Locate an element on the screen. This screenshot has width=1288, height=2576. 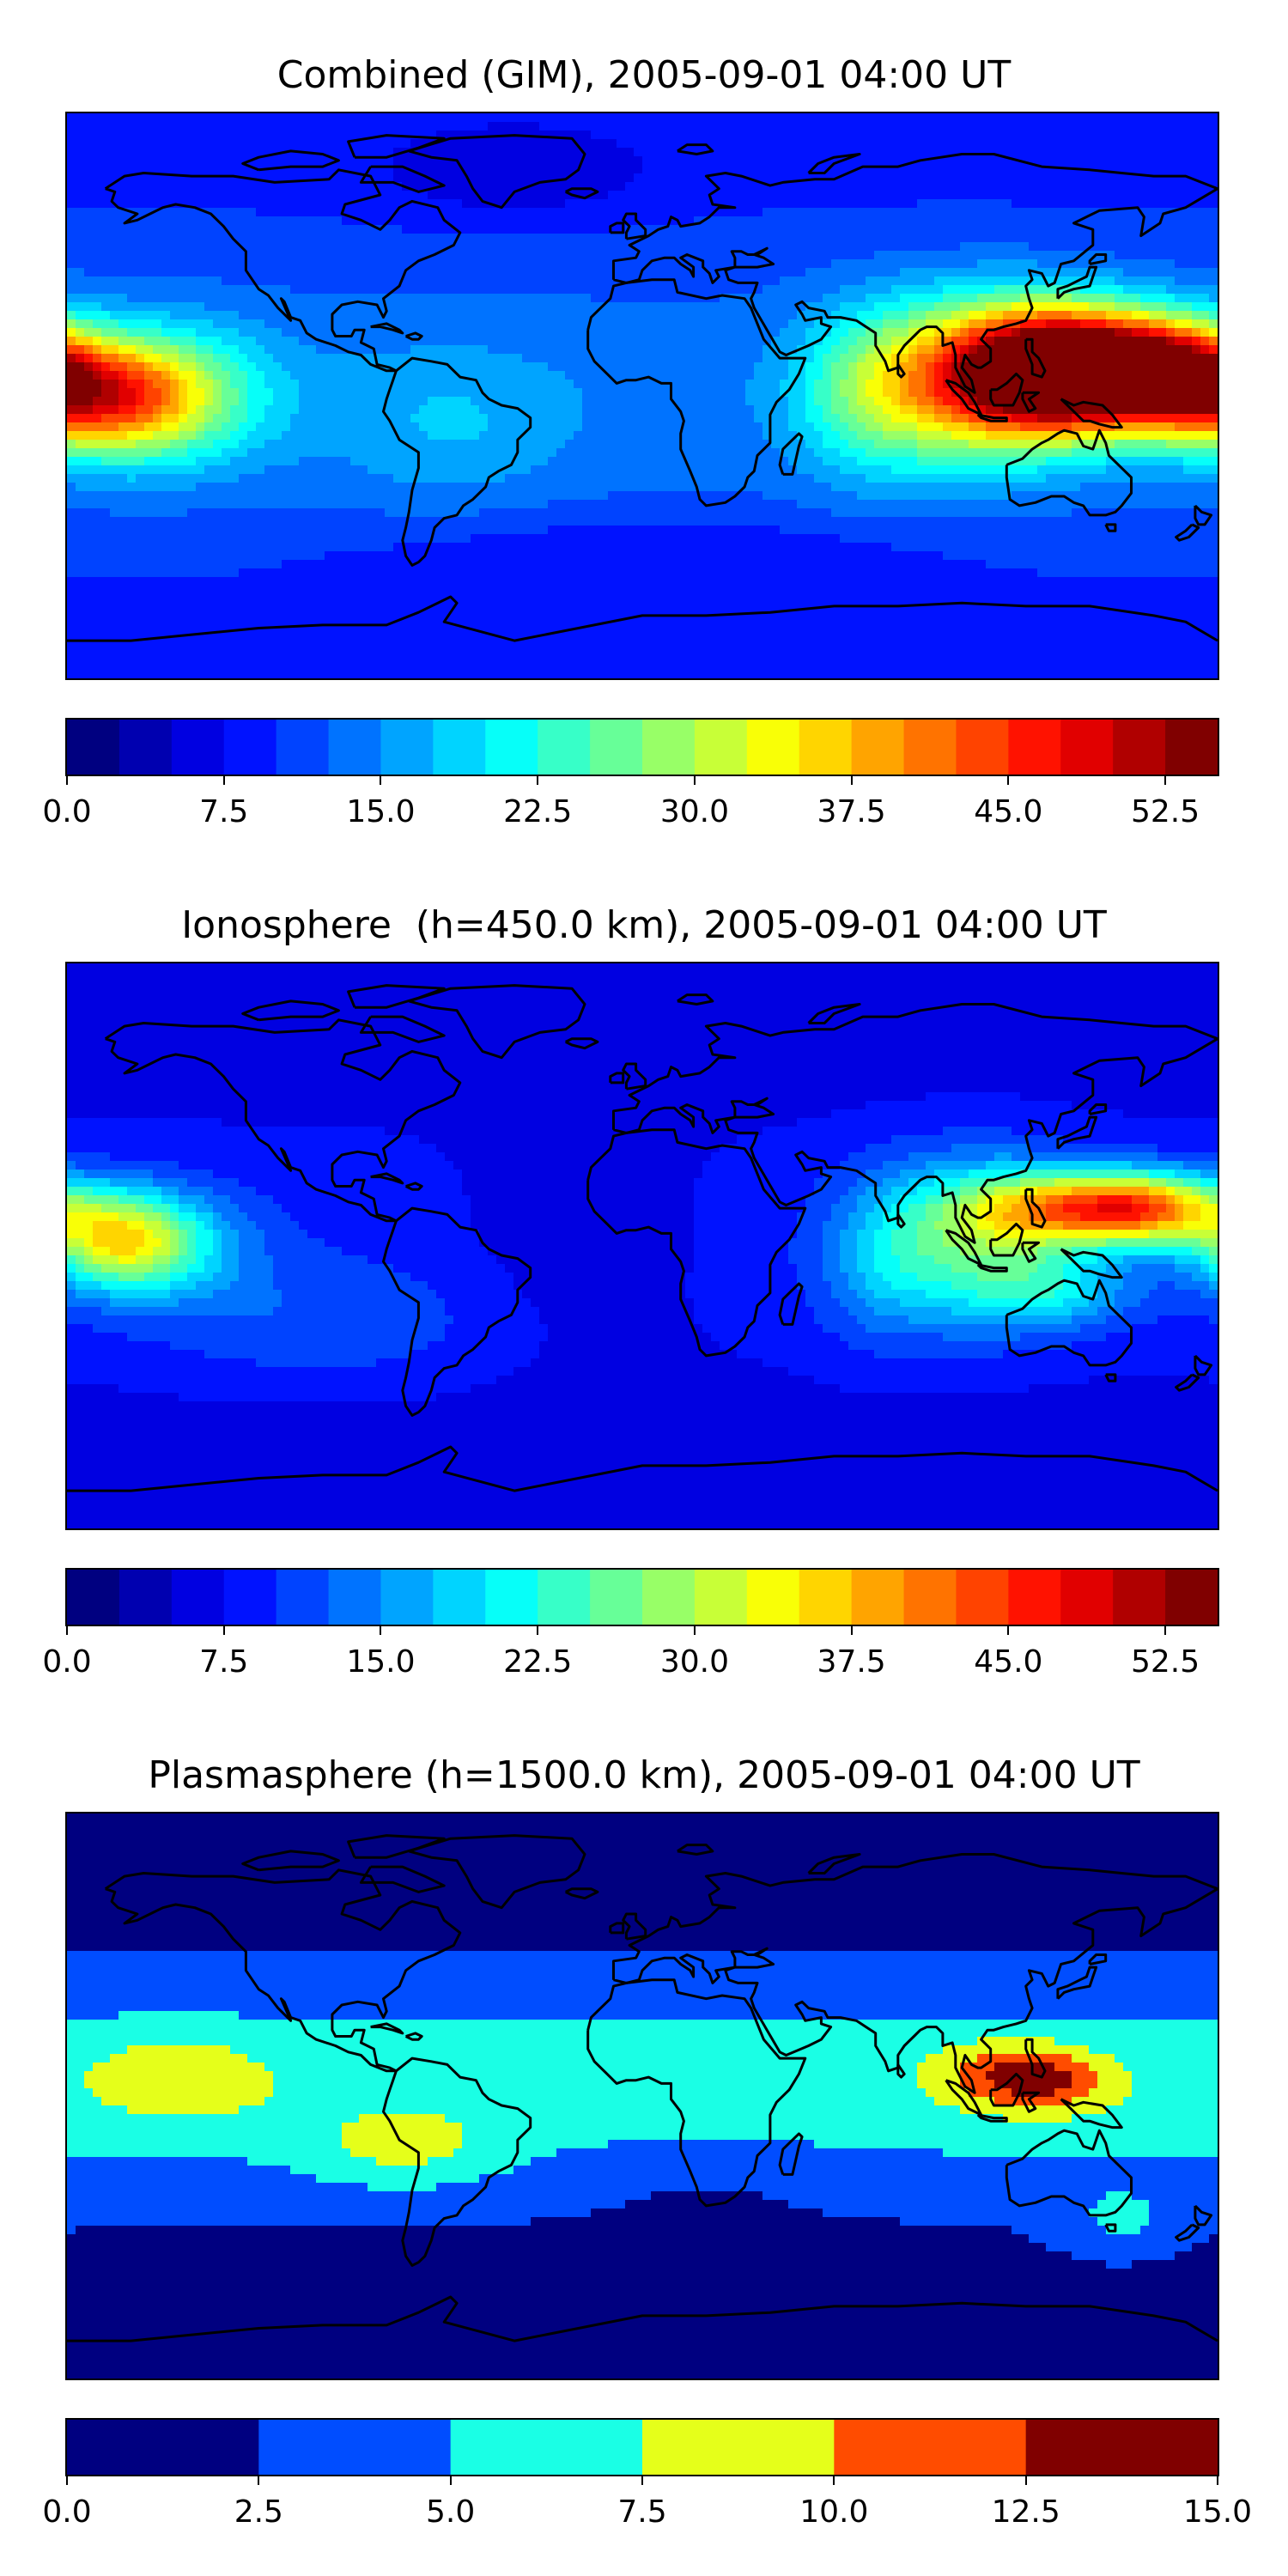
colorbar-tick-label: 12.5 is located at coordinates (1026, 2513).